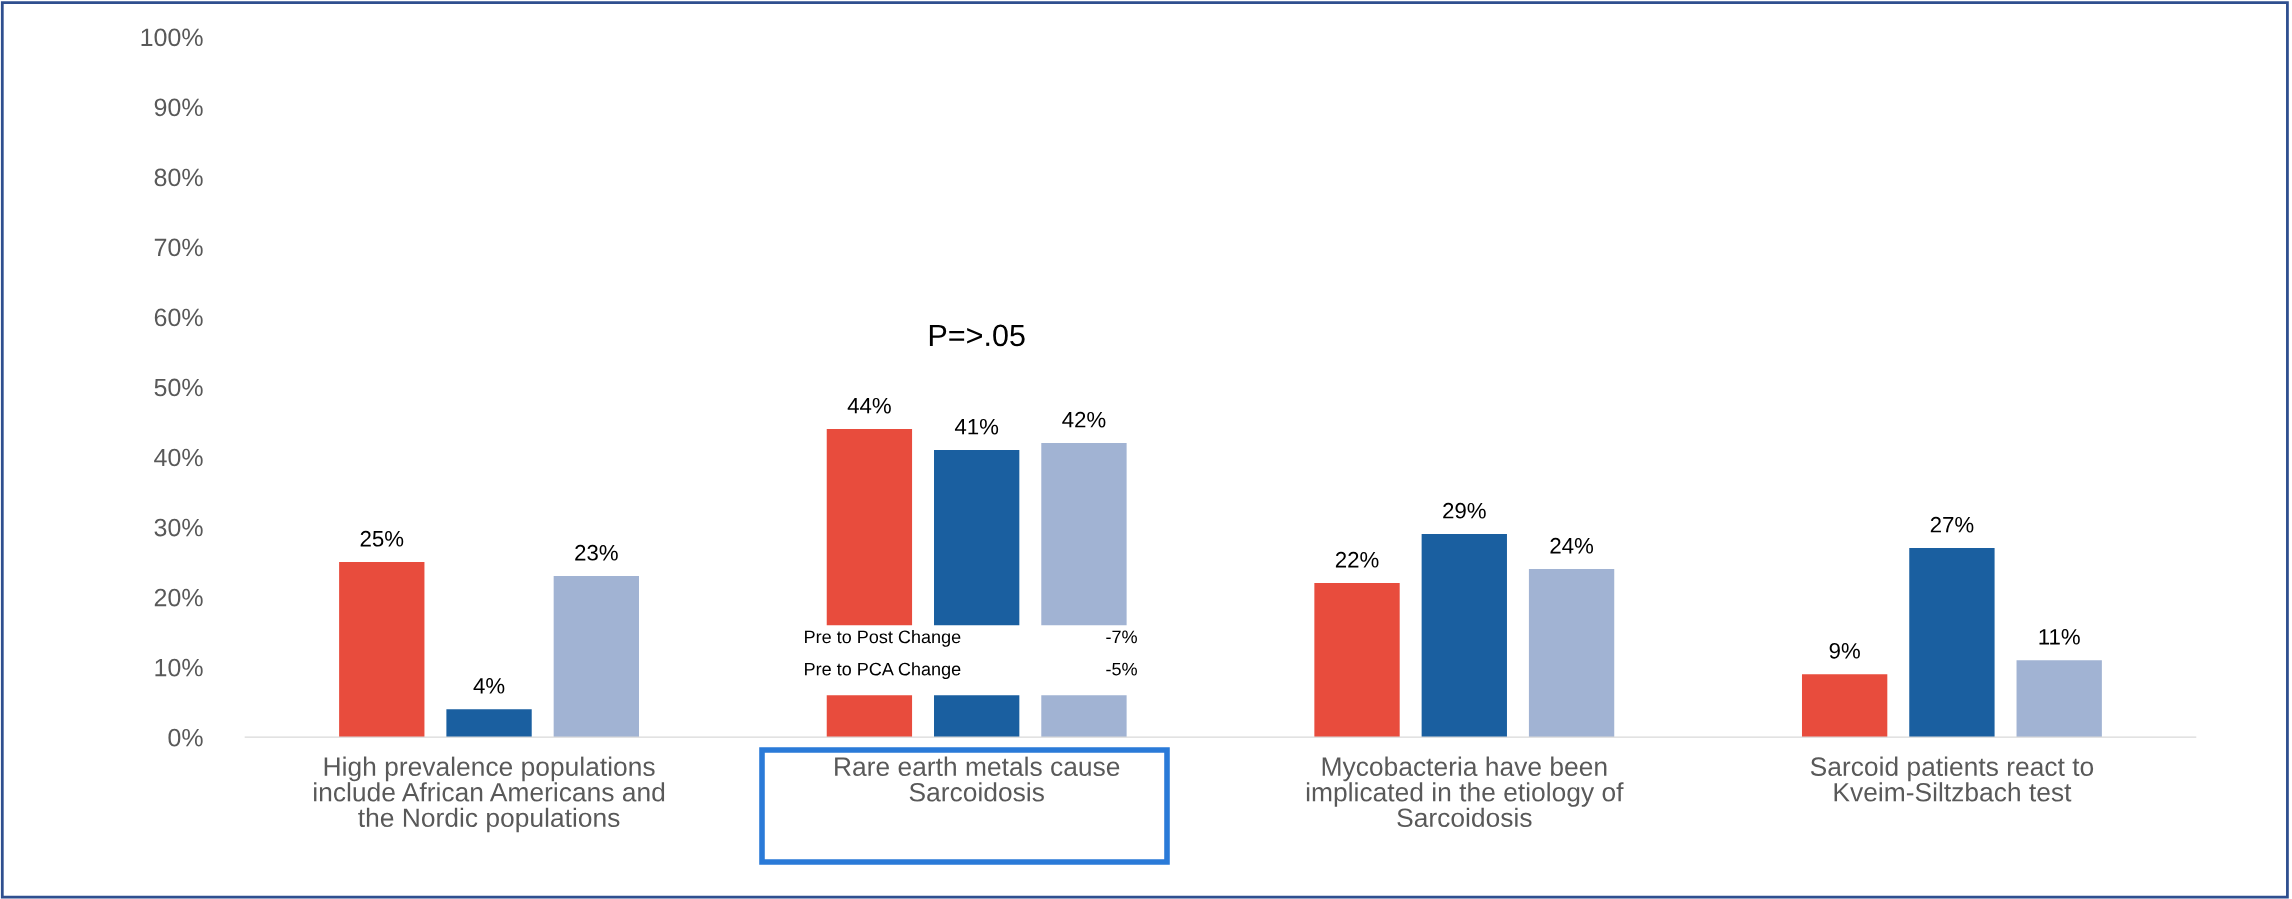 This screenshot has height=899, width=2292. I want to click on y-tick-label: 60%, so click(178, 317).